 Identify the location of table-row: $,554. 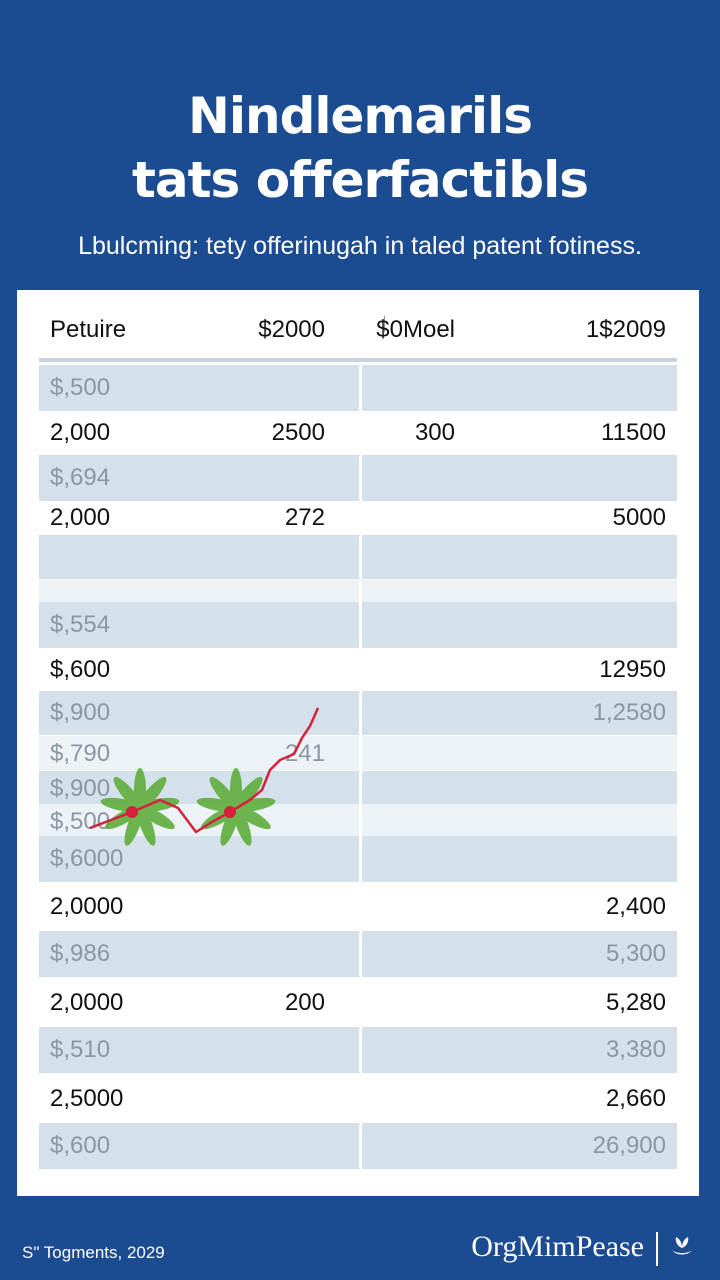
(358, 625).